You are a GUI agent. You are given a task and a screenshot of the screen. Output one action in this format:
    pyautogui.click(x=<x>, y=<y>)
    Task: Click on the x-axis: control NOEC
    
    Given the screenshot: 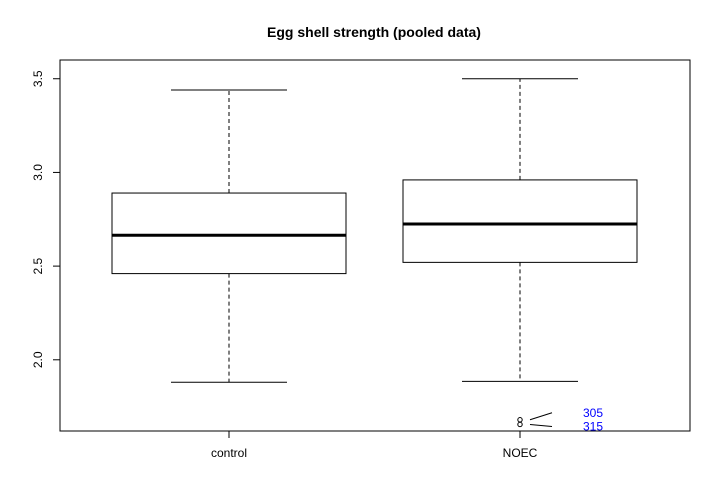 What is the action you would take?
    pyautogui.click(x=374, y=445)
    